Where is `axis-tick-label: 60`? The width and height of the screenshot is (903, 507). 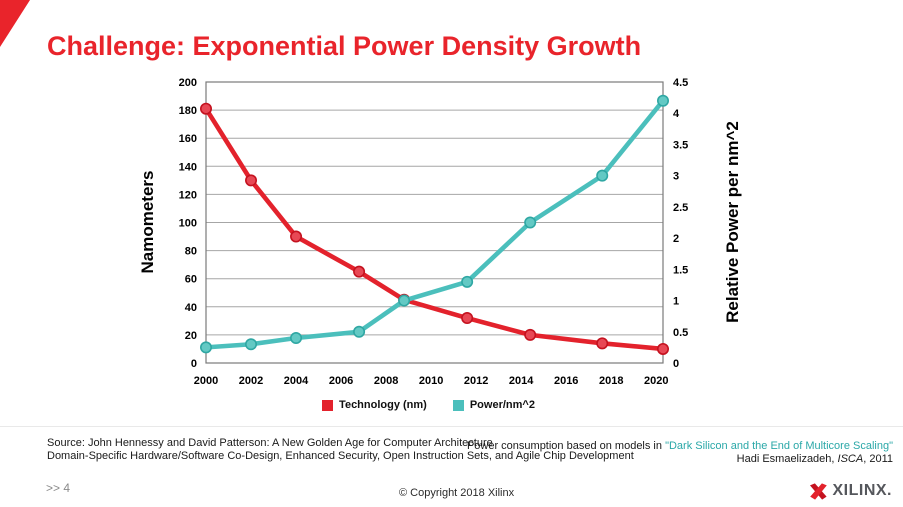 axis-tick-label: 60 is located at coordinates (191, 280).